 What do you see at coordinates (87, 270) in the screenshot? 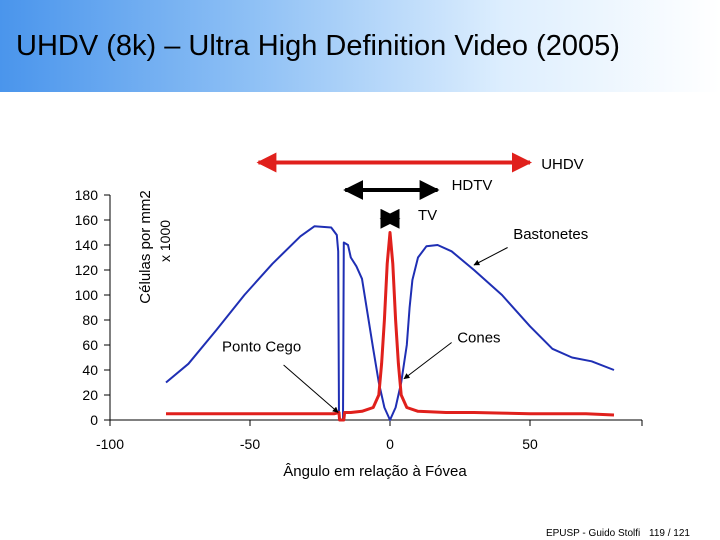
I see `y-tick-label: 120` at bounding box center [87, 270].